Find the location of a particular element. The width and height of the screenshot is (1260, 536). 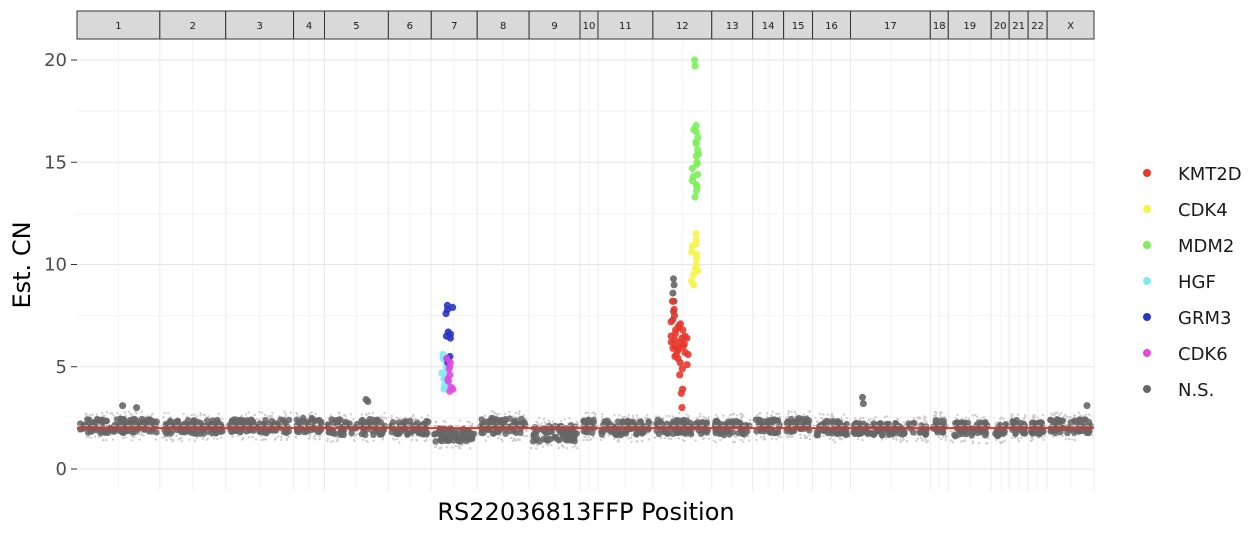

facet-strip-X: X is located at coordinates (1070, 25).